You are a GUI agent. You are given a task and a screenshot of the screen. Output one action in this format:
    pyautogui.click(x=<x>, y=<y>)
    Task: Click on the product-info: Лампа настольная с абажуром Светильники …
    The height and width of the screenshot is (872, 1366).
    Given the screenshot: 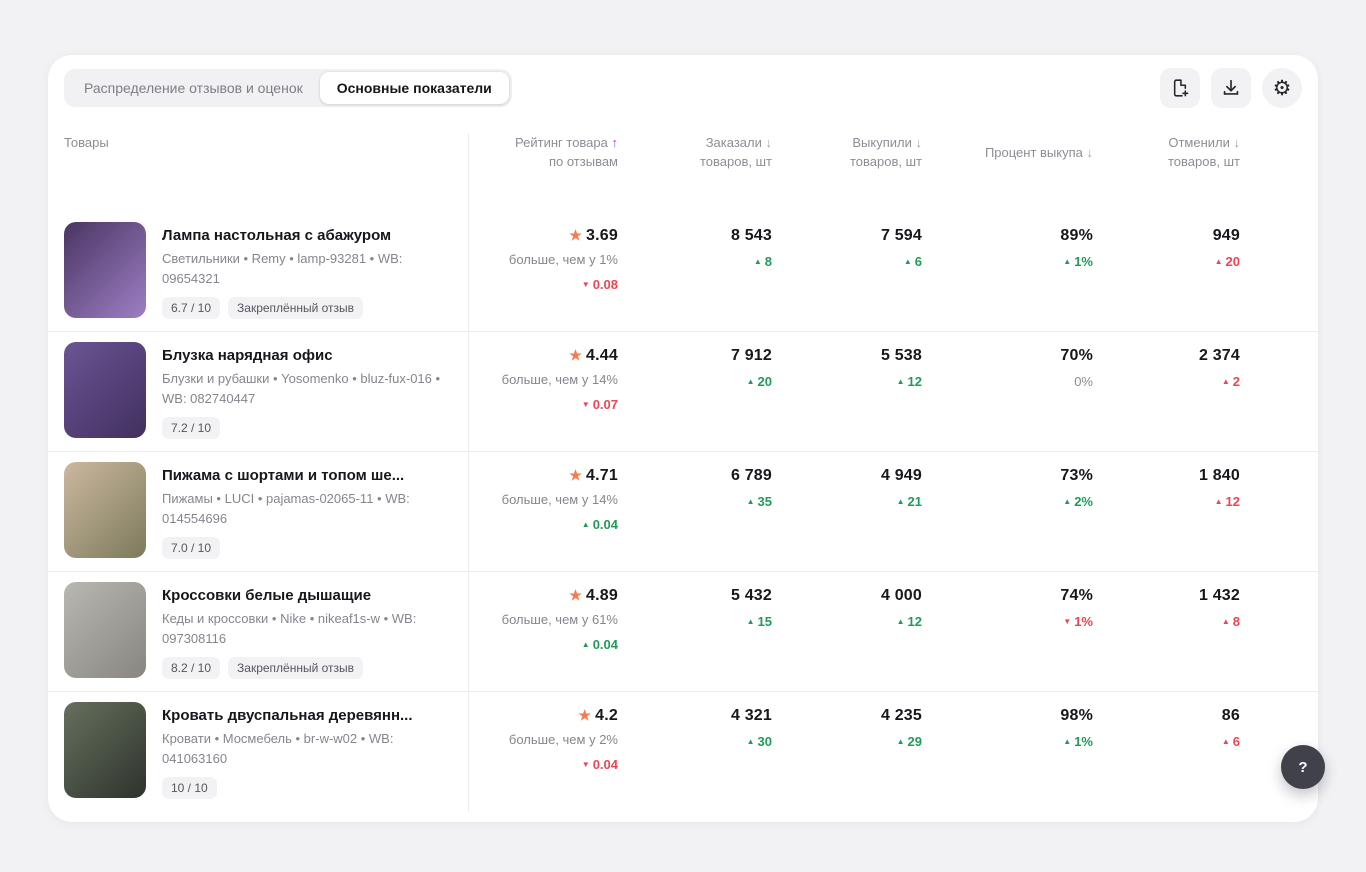 What is the action you would take?
    pyautogui.click(x=307, y=276)
    